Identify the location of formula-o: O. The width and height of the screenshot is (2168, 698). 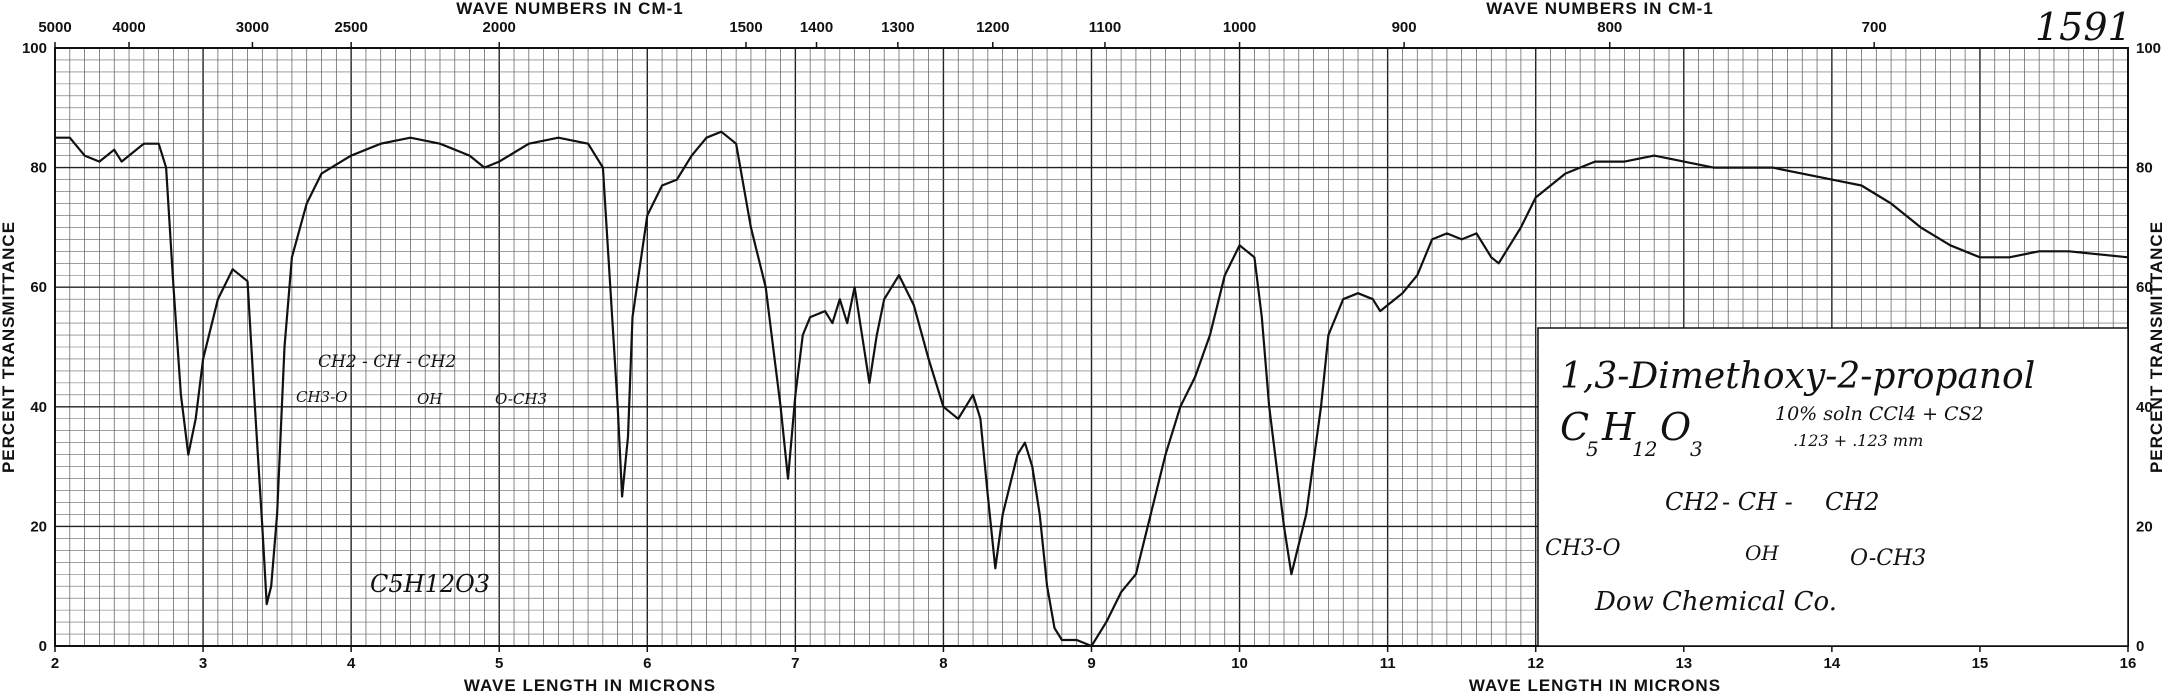
(1675, 427).